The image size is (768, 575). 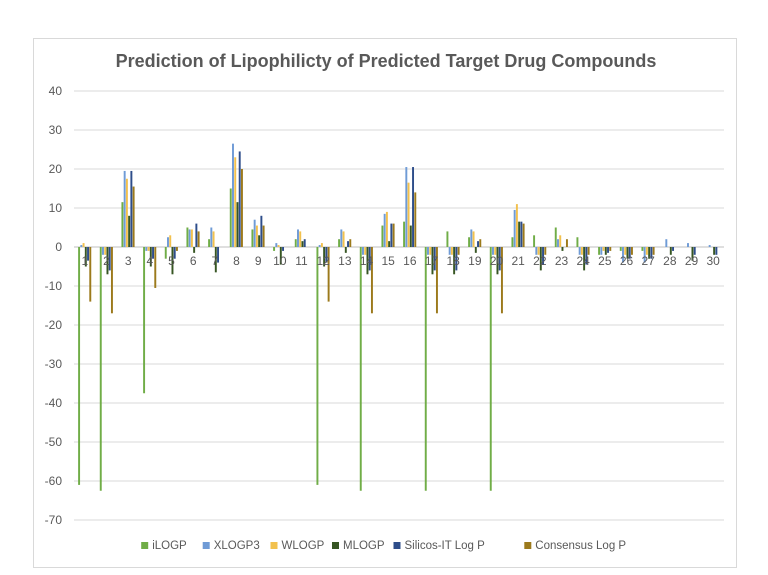 I want to click on legend-item-ilogp: iLOGP, so click(x=164, y=546).